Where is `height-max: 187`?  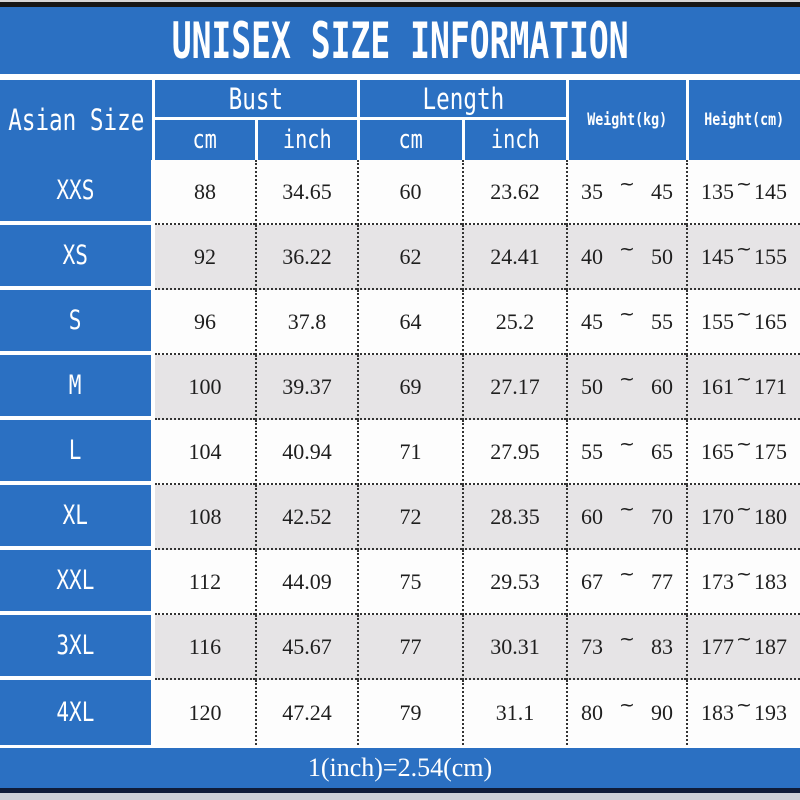
height-max: 187 is located at coordinates (770, 646).